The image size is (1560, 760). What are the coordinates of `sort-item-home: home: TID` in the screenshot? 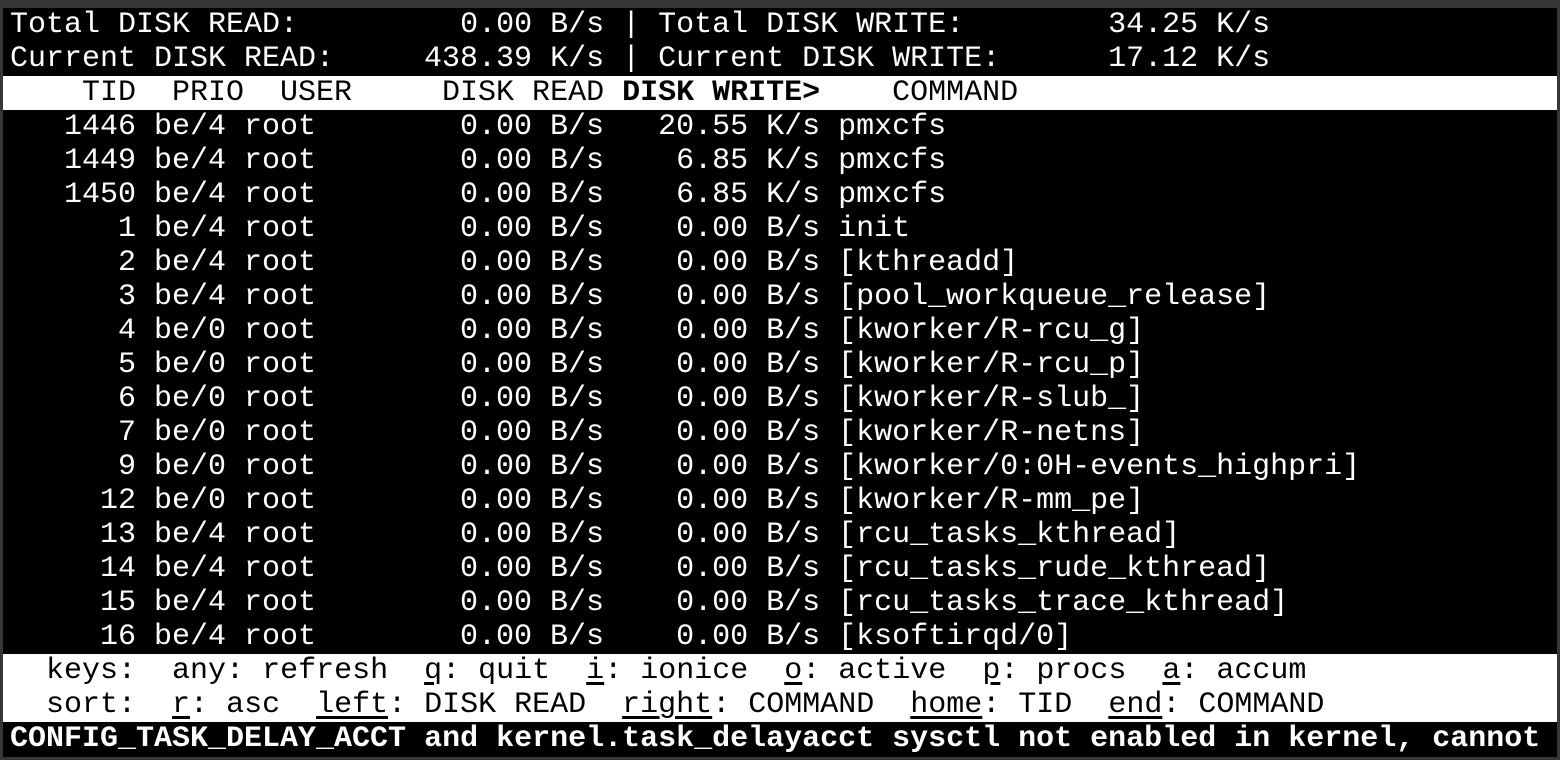 It's located at (991, 705).